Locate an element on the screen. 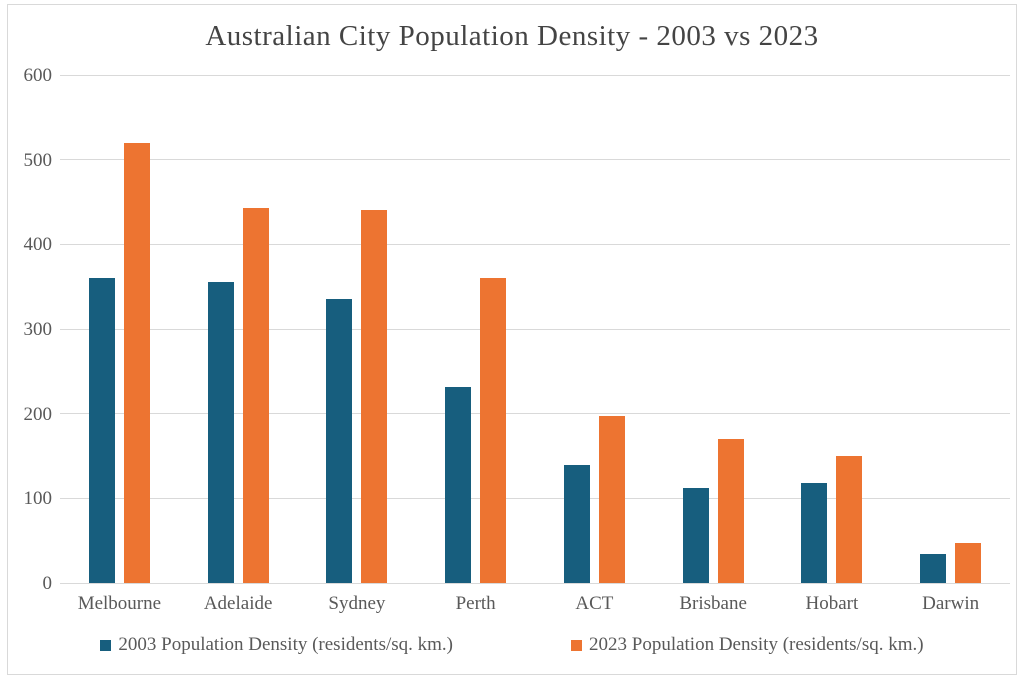 The width and height of the screenshot is (1024, 678). legend-swatch-2023-icon is located at coordinates (576, 645).